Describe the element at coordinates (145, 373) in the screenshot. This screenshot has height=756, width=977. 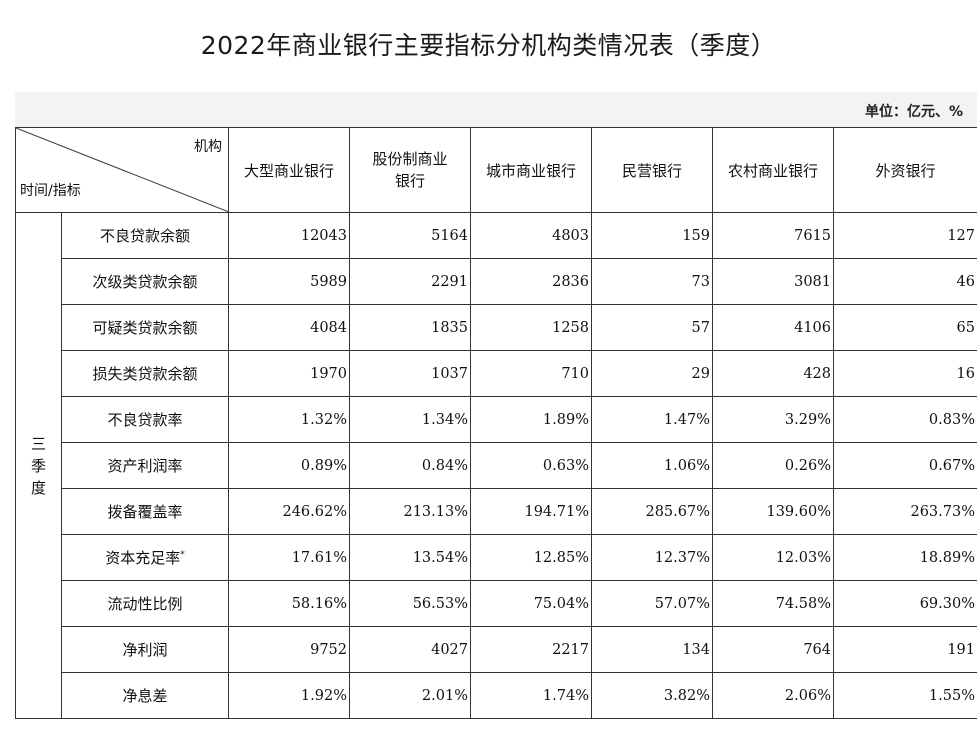
I see `row-label: 损失类贷款余额` at that location.